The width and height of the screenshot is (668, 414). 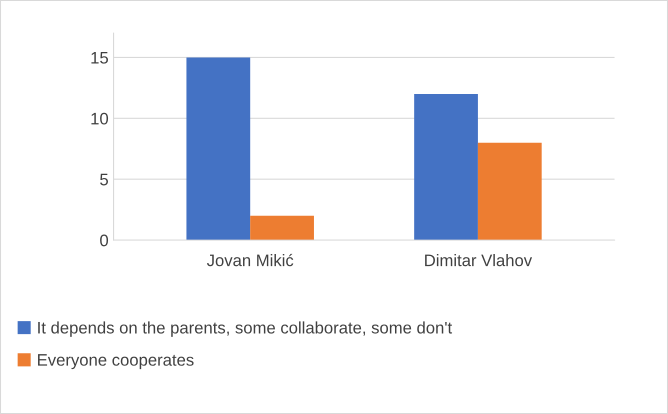 What do you see at coordinates (104, 180) in the screenshot?
I see `y-tick-label: 5` at bounding box center [104, 180].